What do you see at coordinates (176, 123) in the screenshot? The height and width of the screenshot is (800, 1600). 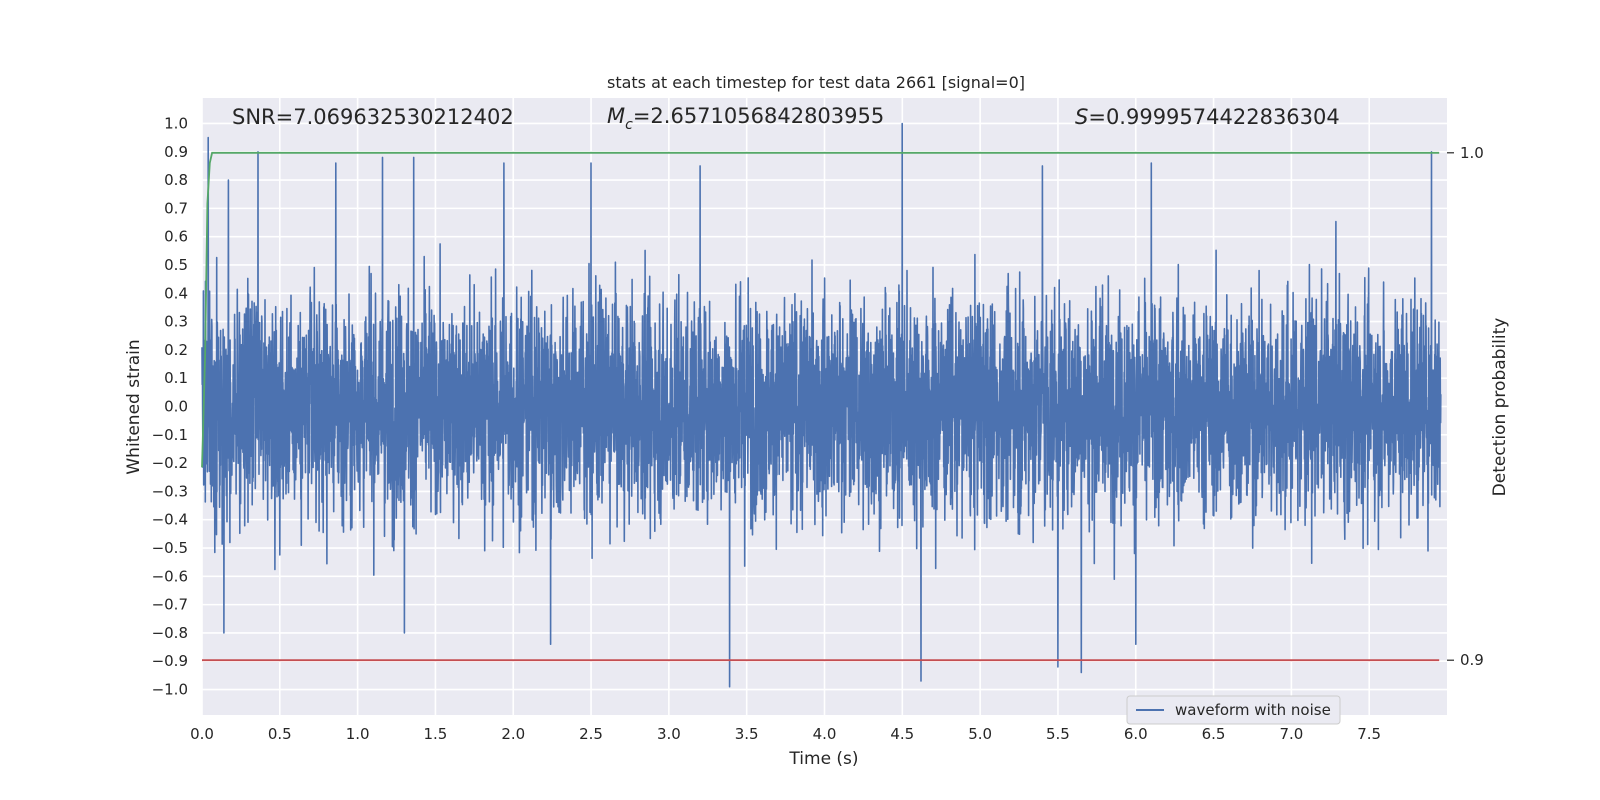 I see `y-tick-label: 1.0` at bounding box center [176, 123].